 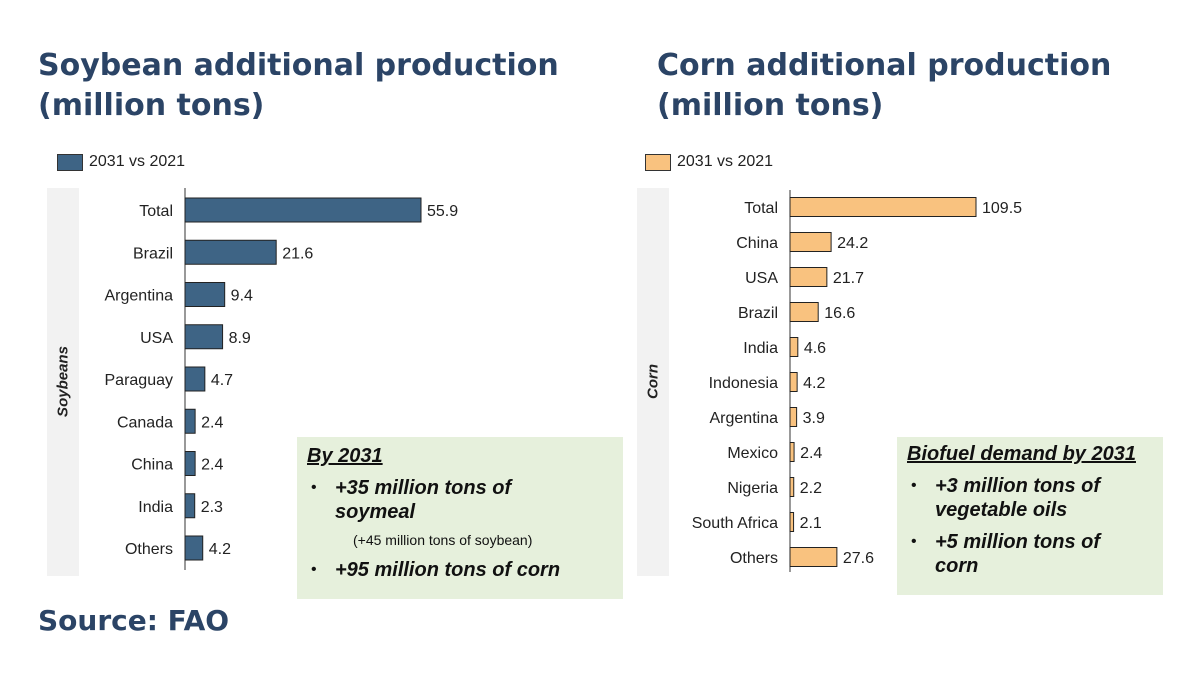 What do you see at coordinates (811, 453) in the screenshot?
I see `corn-value-mexico: 2.4` at bounding box center [811, 453].